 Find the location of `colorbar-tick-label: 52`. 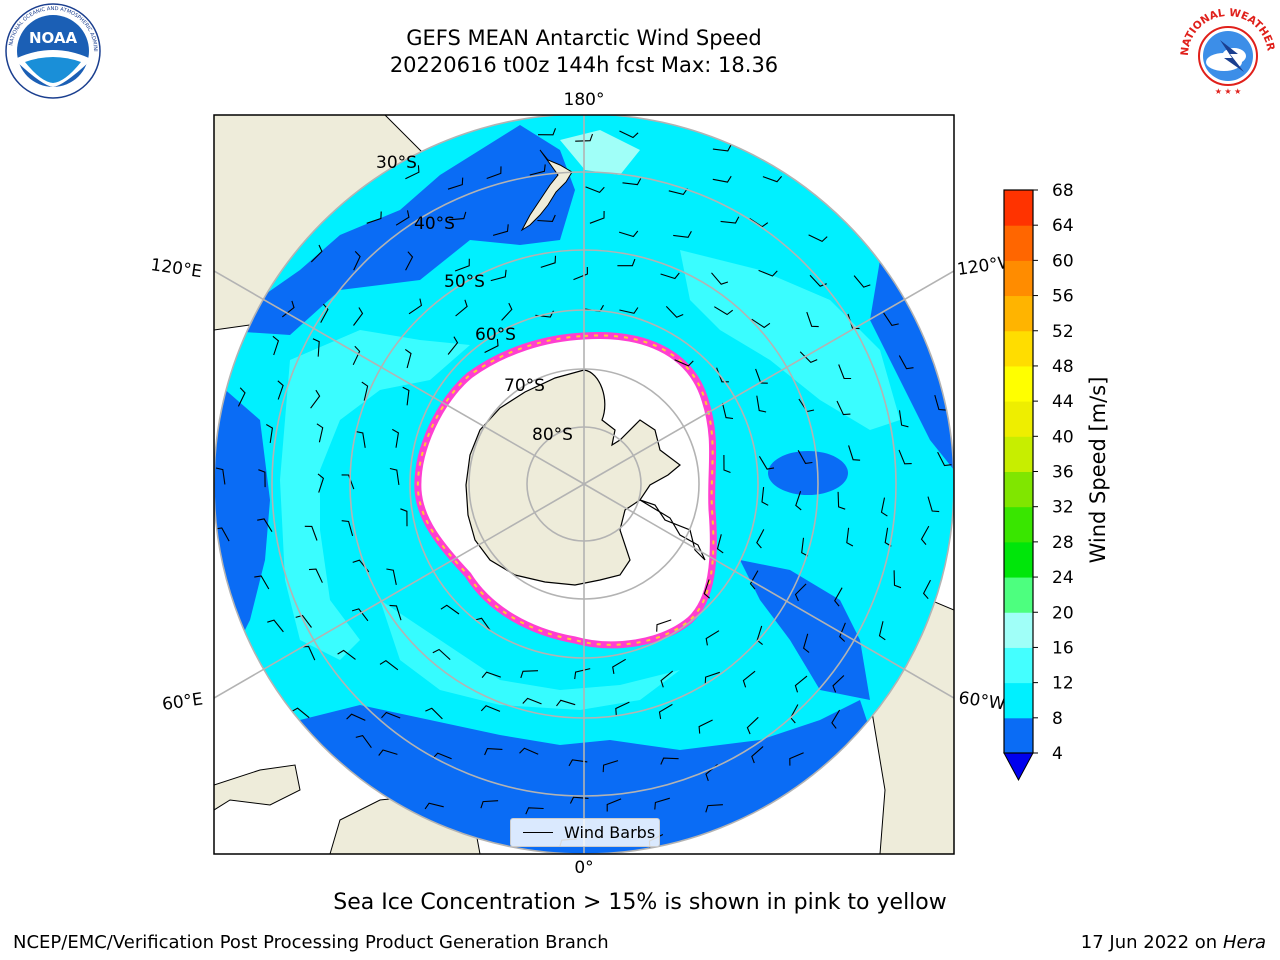

colorbar-tick-label: 52 is located at coordinates (1063, 332).